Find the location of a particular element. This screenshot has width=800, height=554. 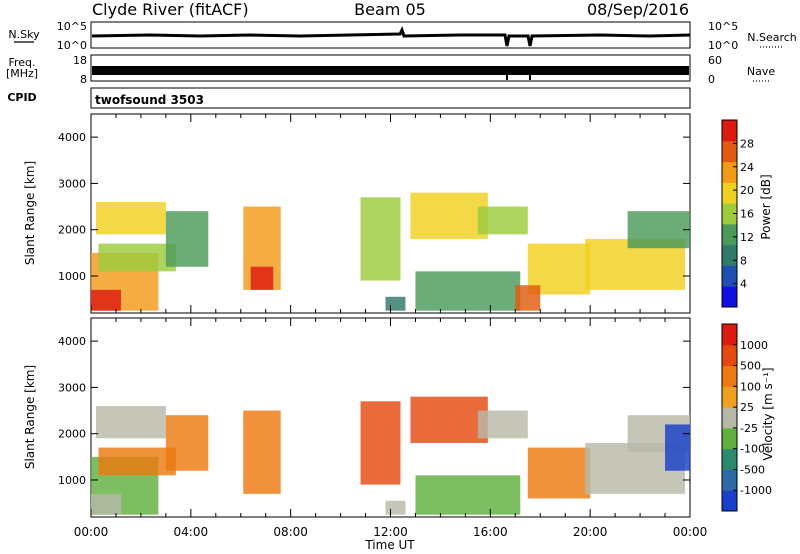

cpid-label: CPID is located at coordinates (21, 97).